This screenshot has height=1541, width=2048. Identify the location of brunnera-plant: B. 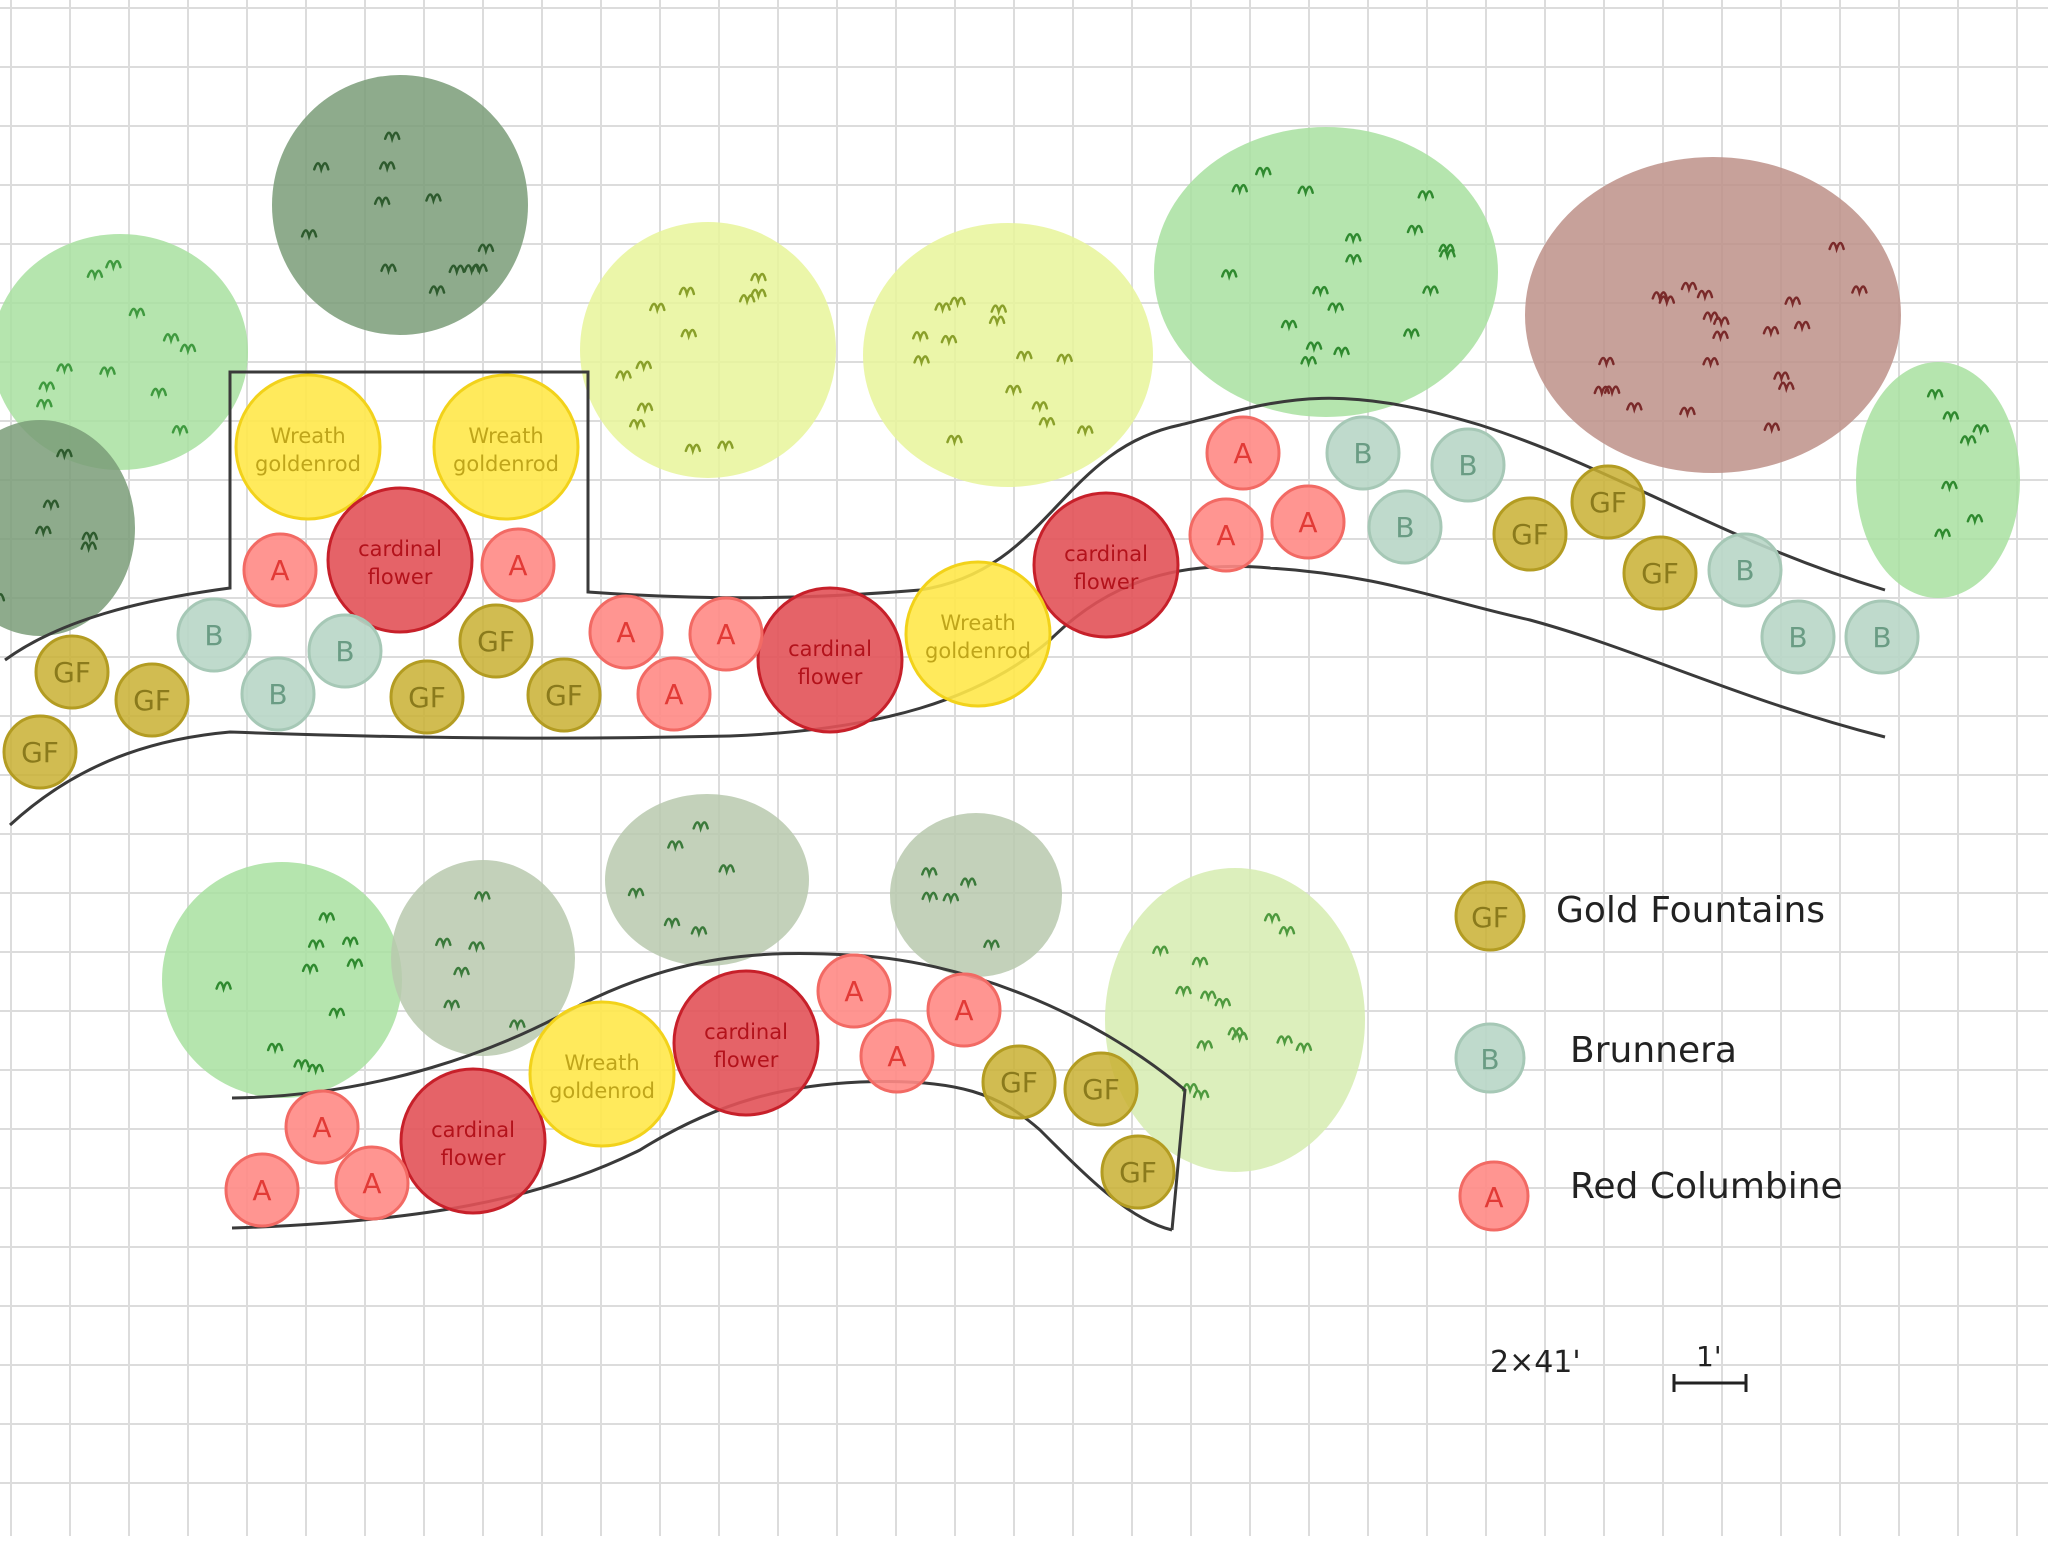
(345, 651).